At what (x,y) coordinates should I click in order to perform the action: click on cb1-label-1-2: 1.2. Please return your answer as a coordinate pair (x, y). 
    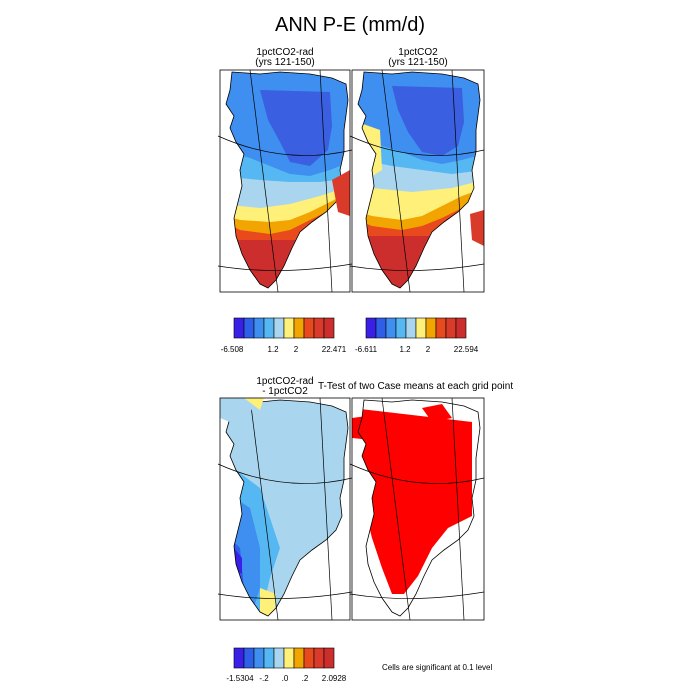
    Looking at the image, I should click on (273, 349).